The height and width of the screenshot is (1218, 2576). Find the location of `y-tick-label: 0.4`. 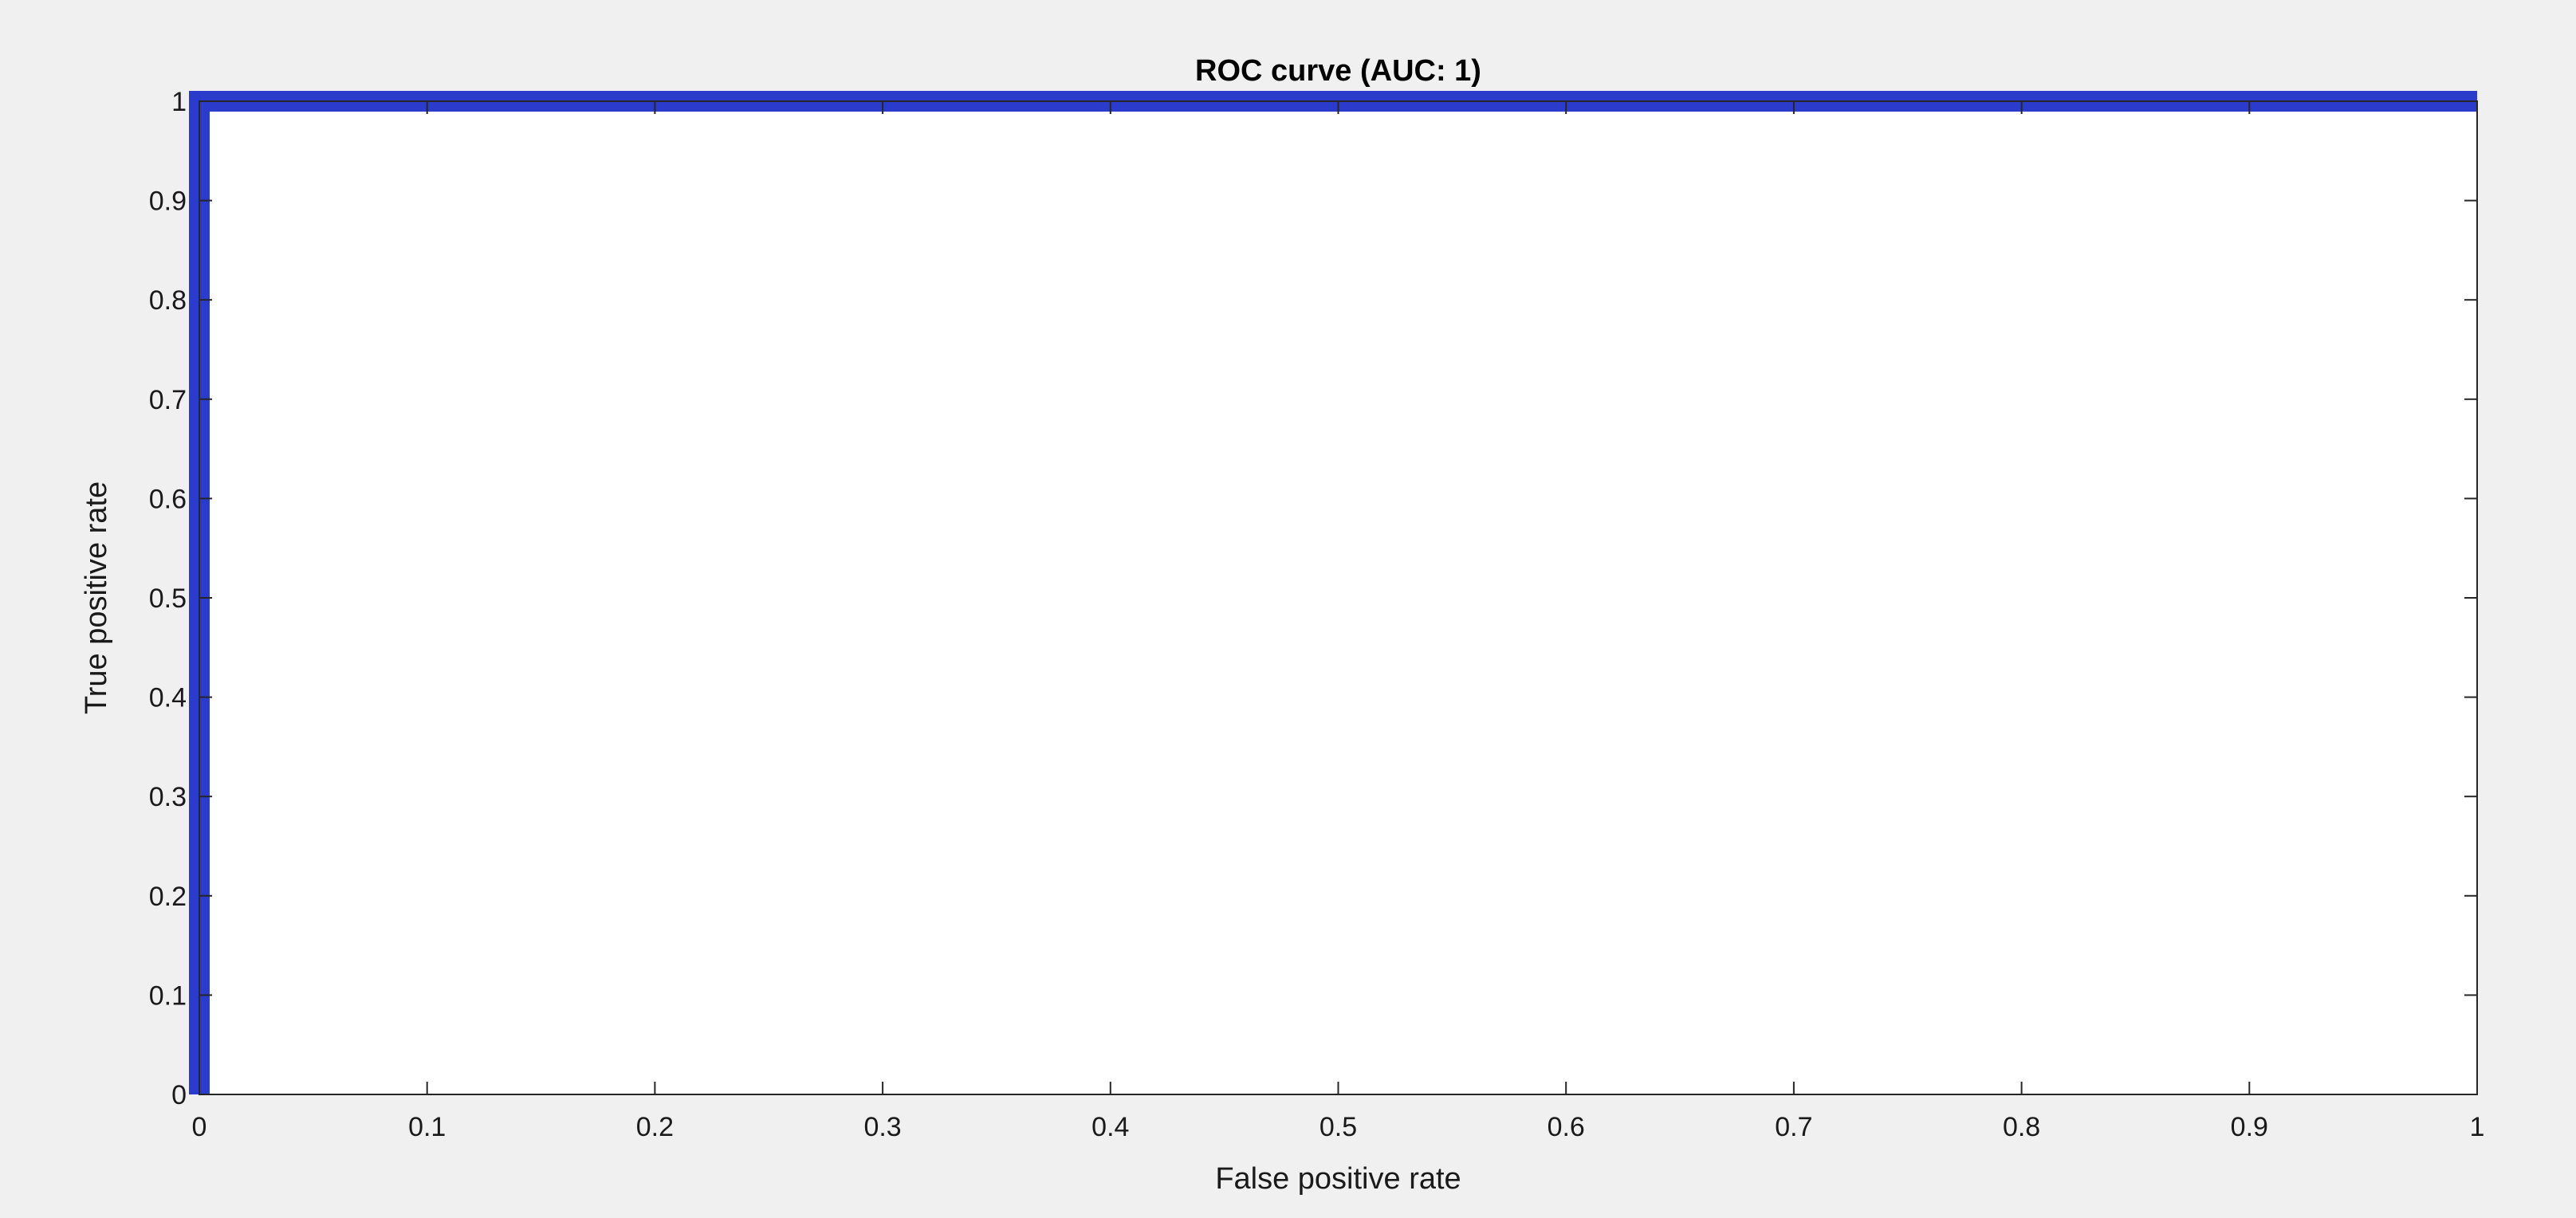

y-tick-label: 0.4 is located at coordinates (168, 698).